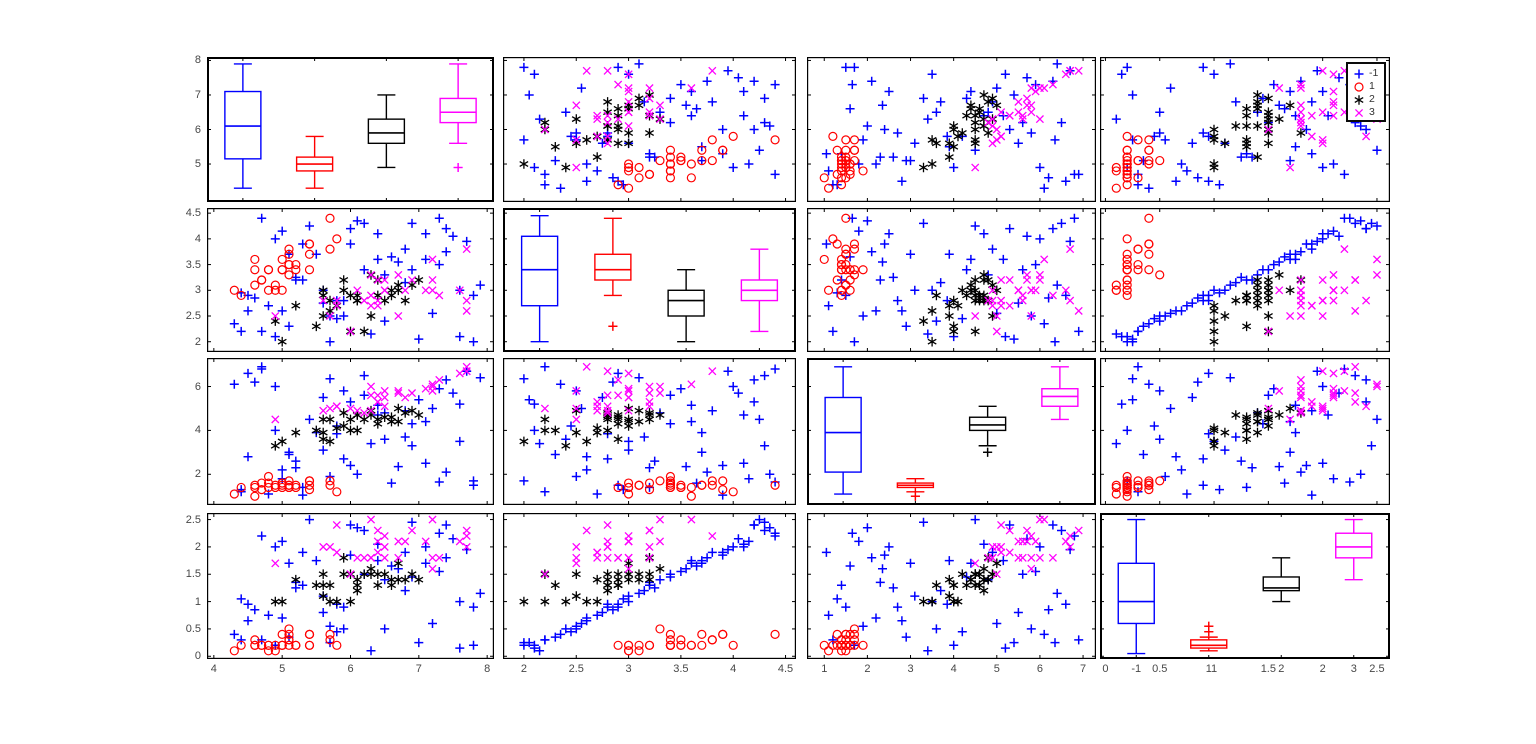 This screenshot has width=1536, height=744. I want to click on legend-item: 1, so click(1365, 85).